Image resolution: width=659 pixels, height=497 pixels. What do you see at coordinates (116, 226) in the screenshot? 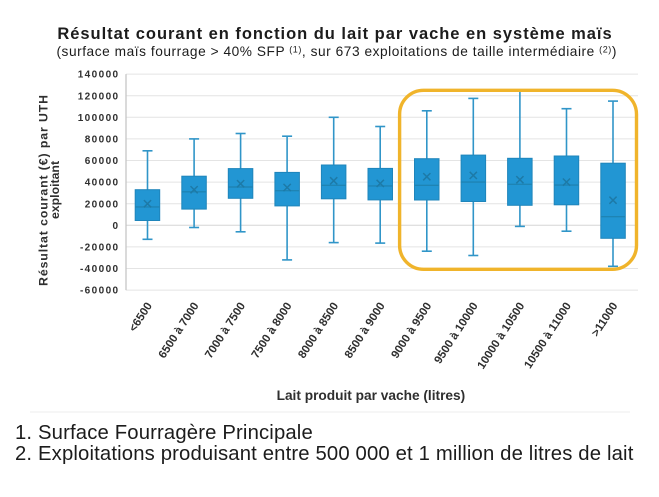
I see `svg-text: 0` at bounding box center [116, 226].